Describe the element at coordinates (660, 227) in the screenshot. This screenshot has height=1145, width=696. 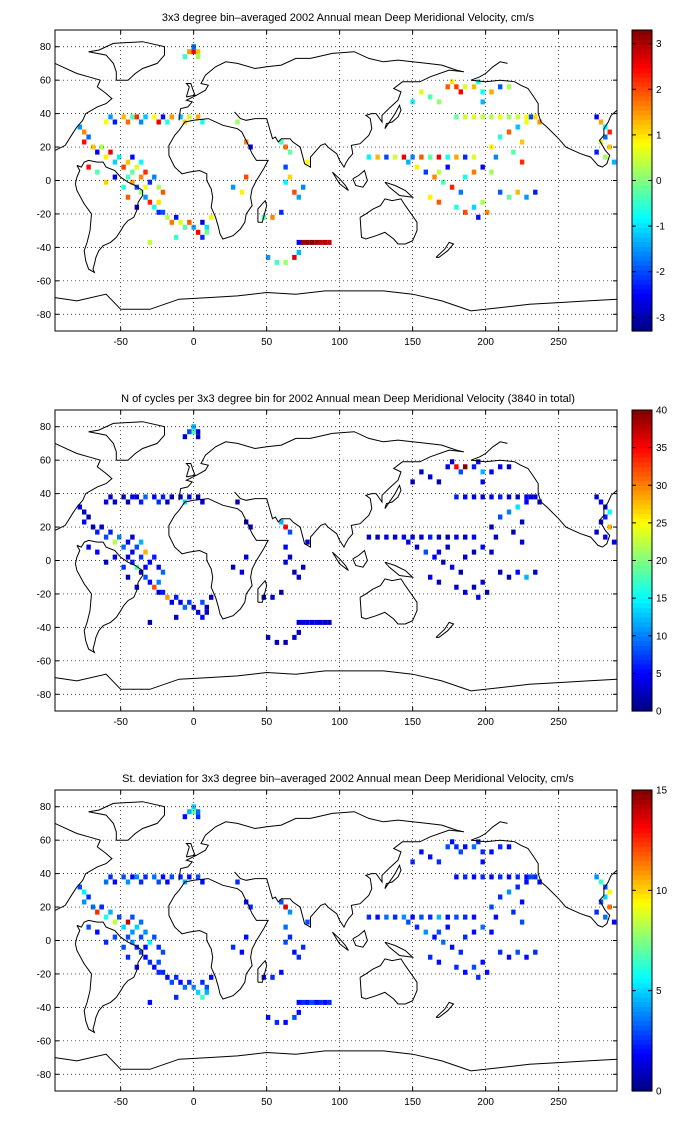
I see `colorbar-tick-label: -1` at that location.